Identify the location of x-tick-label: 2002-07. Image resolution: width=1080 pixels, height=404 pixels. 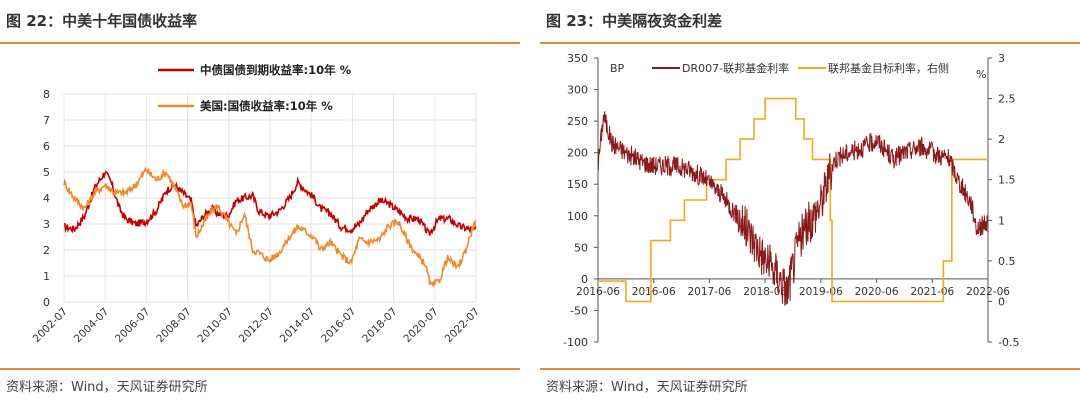
(51, 326).